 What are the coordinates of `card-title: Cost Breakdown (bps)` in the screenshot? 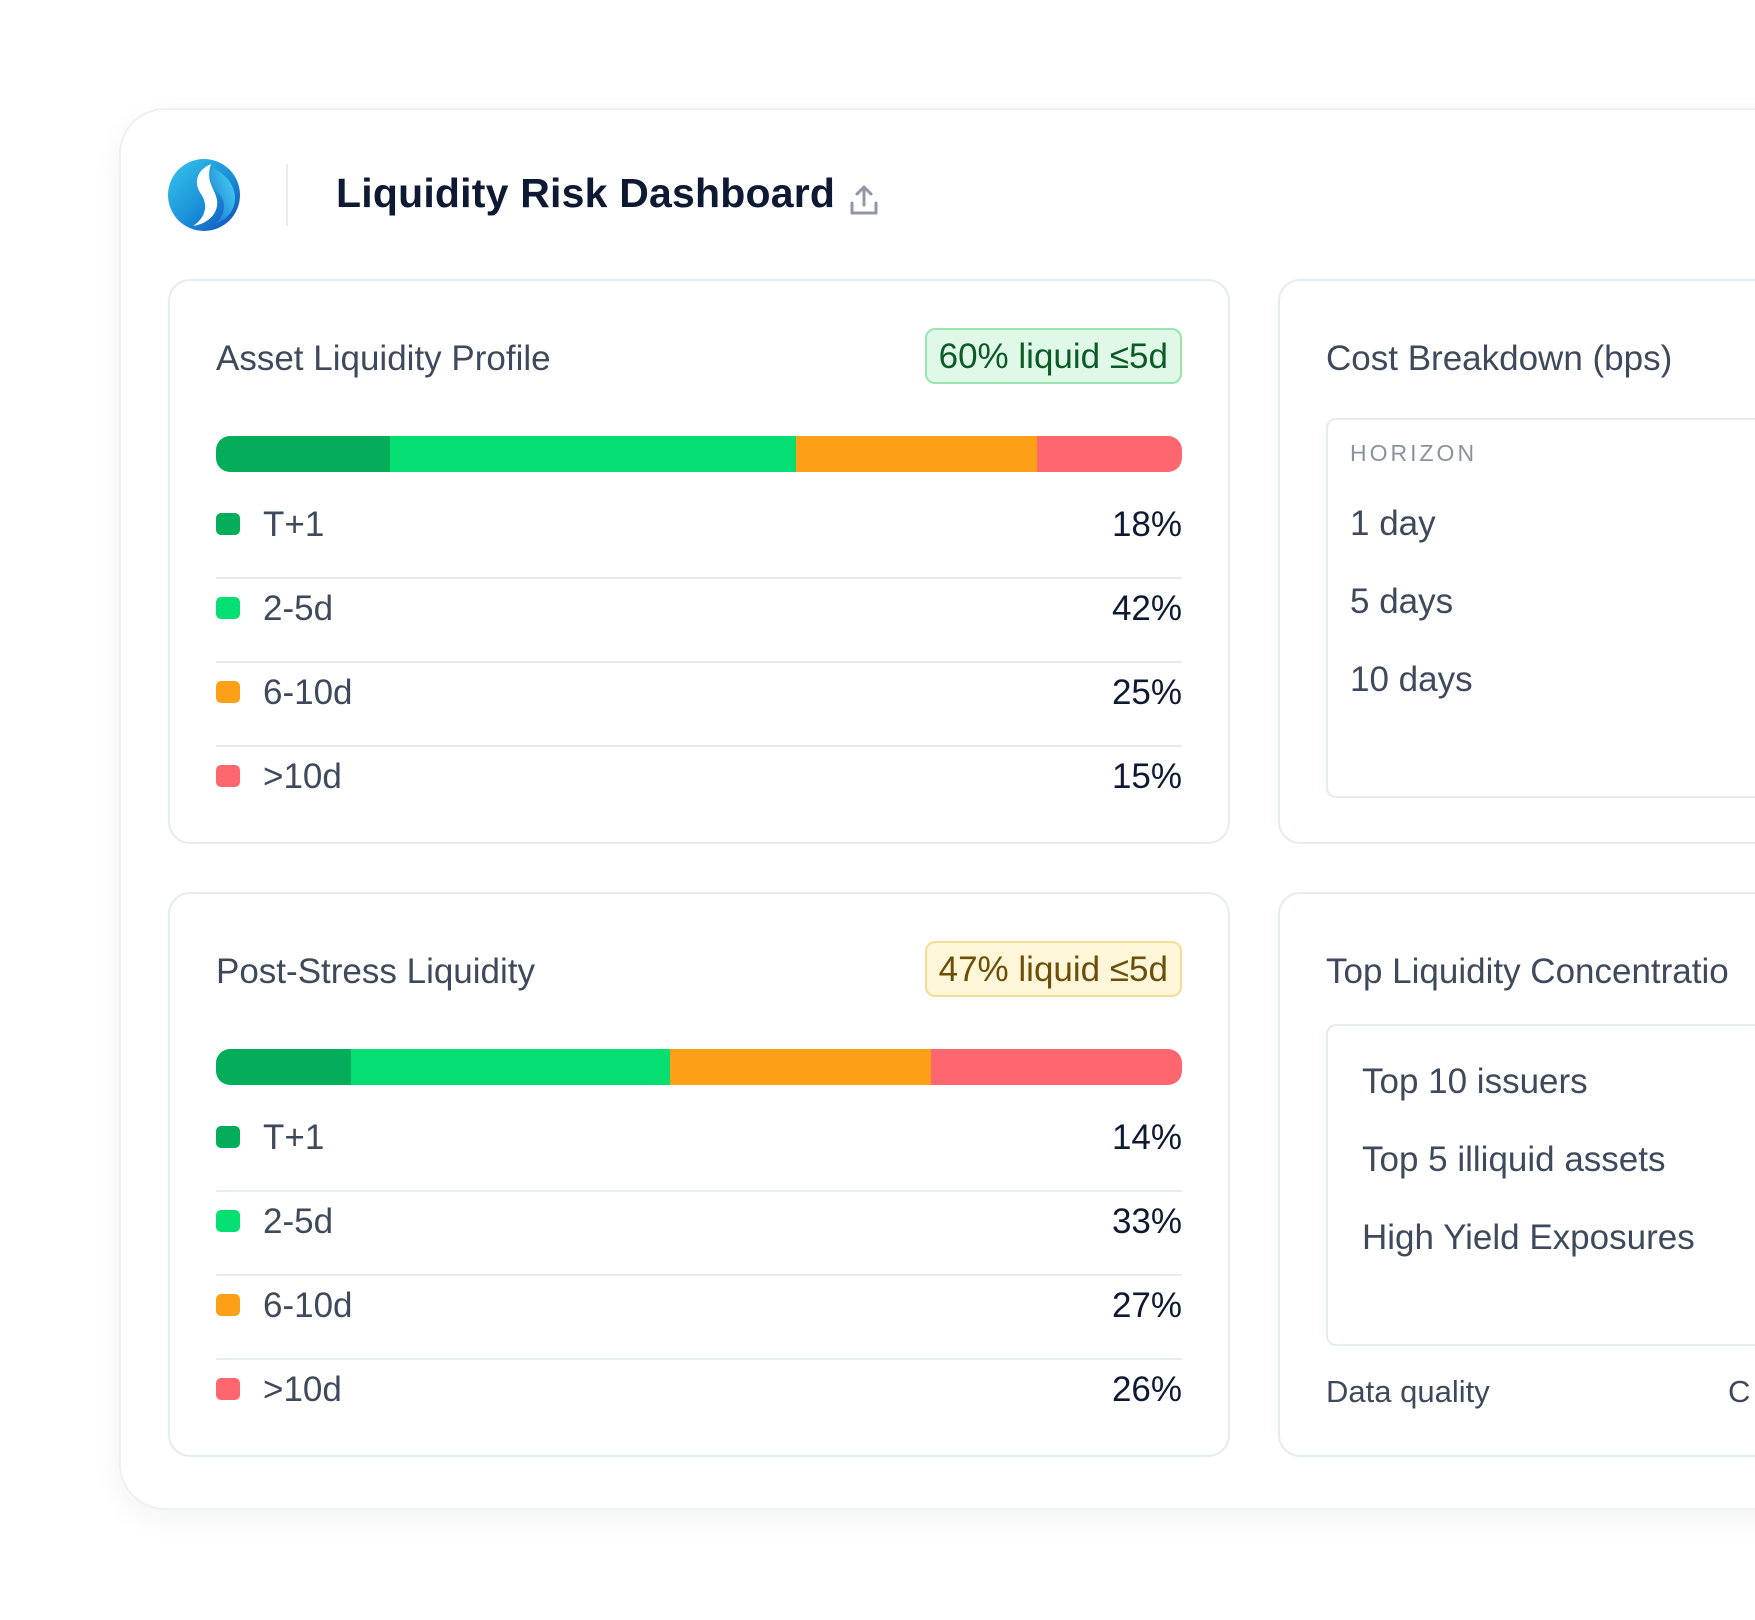 It's located at (1499, 358).